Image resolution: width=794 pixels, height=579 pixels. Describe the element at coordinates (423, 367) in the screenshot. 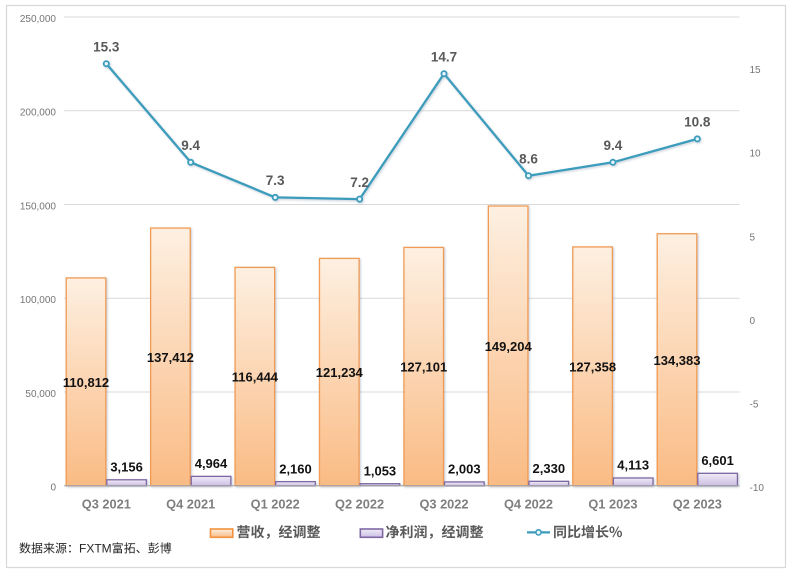

I see `svg-text: 127,101` at that location.